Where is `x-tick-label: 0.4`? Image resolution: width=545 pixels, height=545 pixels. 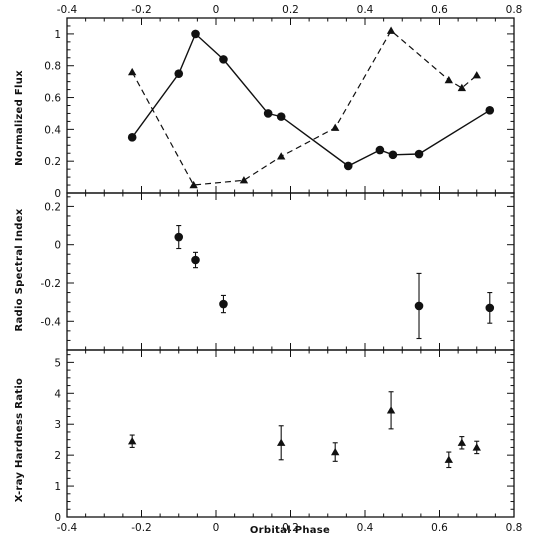 x-tick-label: 0.4 is located at coordinates (365, 528).